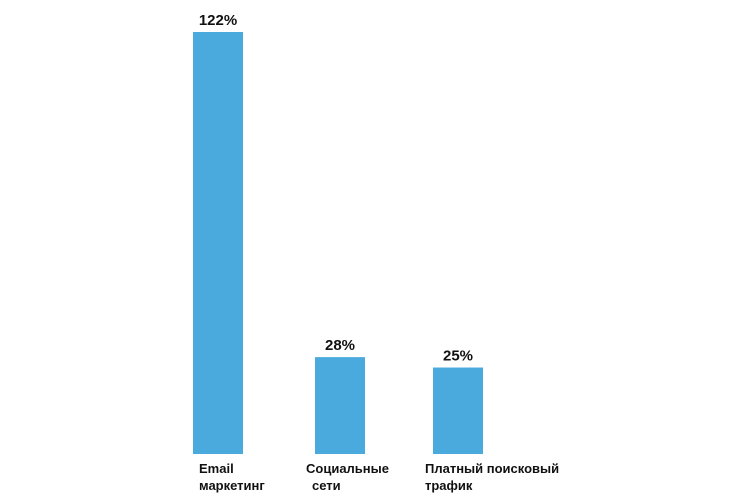 Image resolution: width=732 pixels, height=504 pixels. What do you see at coordinates (218, 20) in the screenshot?
I see `value-label-1: 122%` at bounding box center [218, 20].